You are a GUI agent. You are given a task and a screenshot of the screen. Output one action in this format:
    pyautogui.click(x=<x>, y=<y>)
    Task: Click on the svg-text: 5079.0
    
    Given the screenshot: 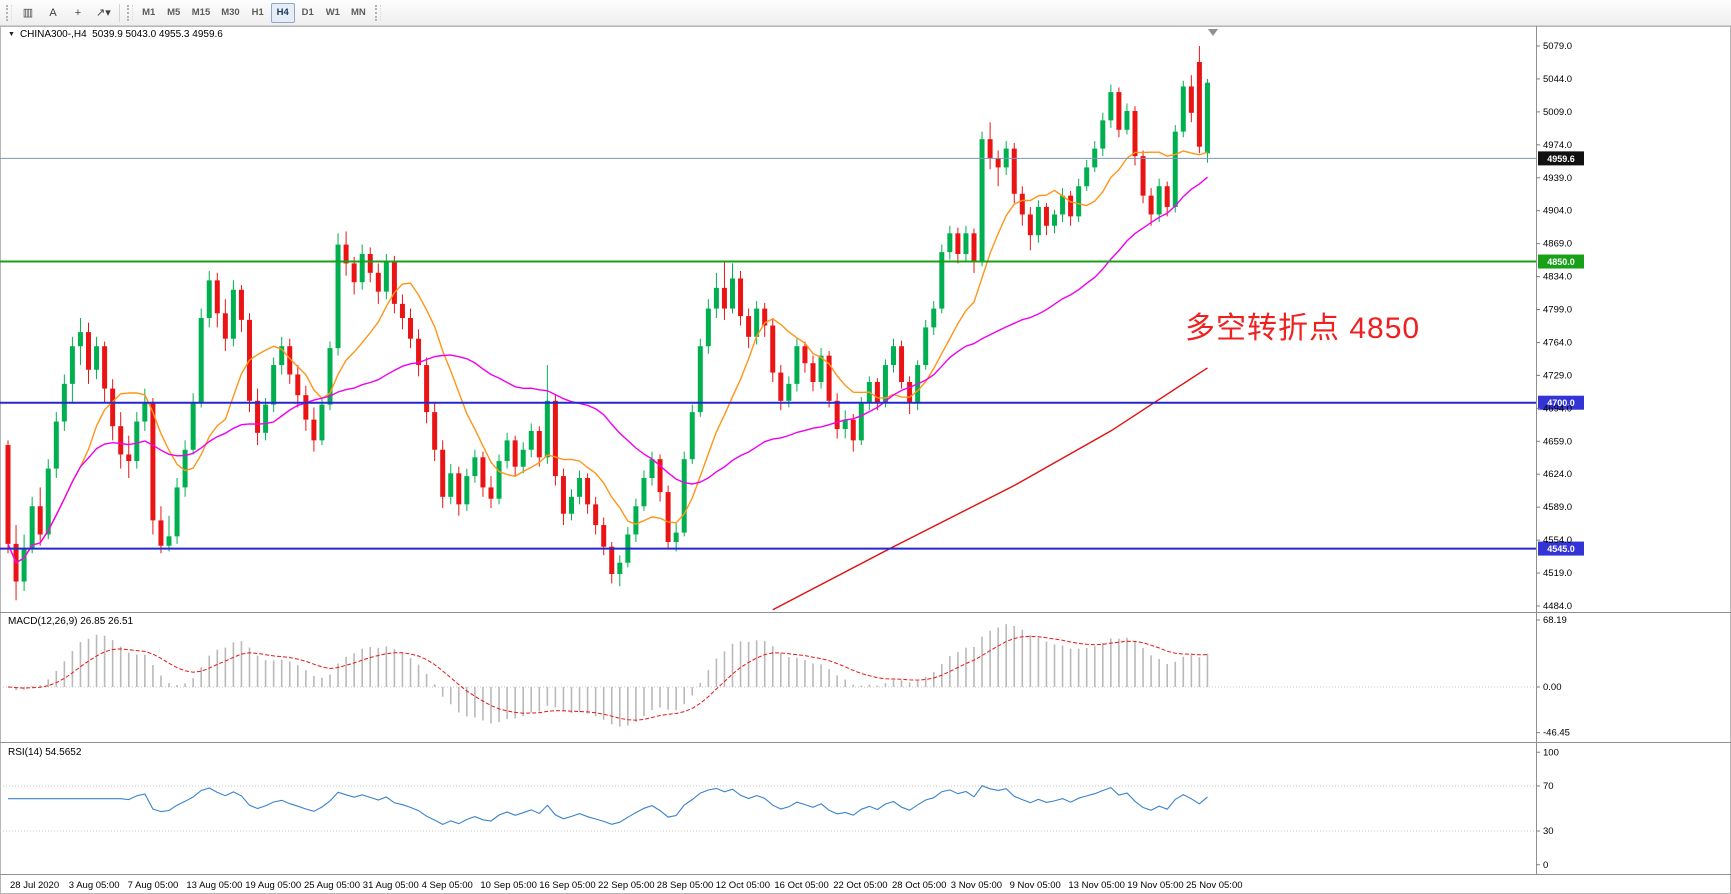 What is the action you would take?
    pyautogui.click(x=1557, y=46)
    